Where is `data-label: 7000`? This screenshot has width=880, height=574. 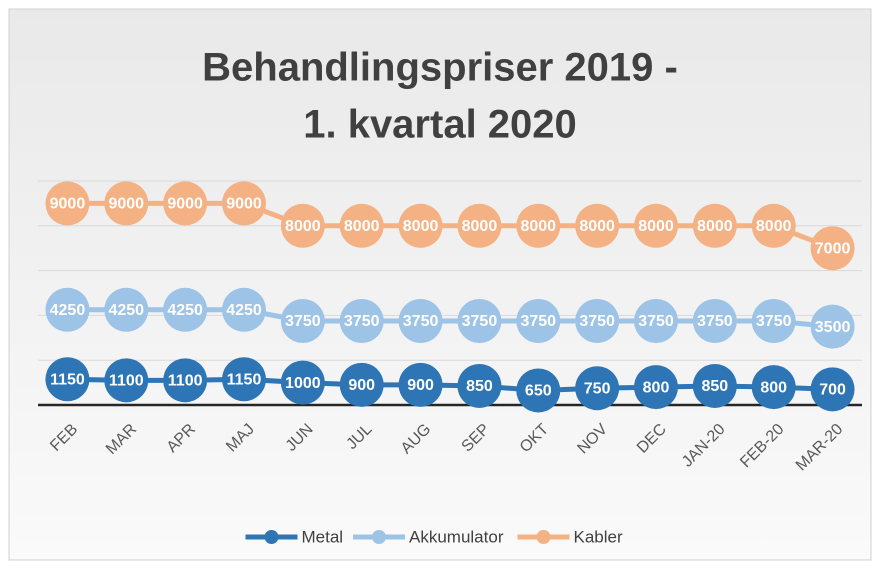
data-label: 7000 is located at coordinates (833, 248).